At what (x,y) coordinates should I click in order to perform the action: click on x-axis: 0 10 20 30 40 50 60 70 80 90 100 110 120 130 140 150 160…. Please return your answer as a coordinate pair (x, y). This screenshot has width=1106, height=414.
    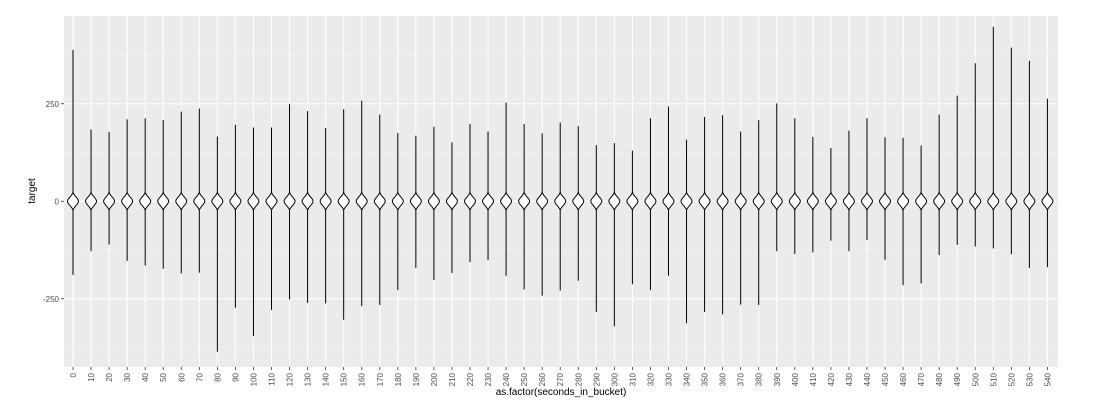
    Looking at the image, I should click on (560, 376).